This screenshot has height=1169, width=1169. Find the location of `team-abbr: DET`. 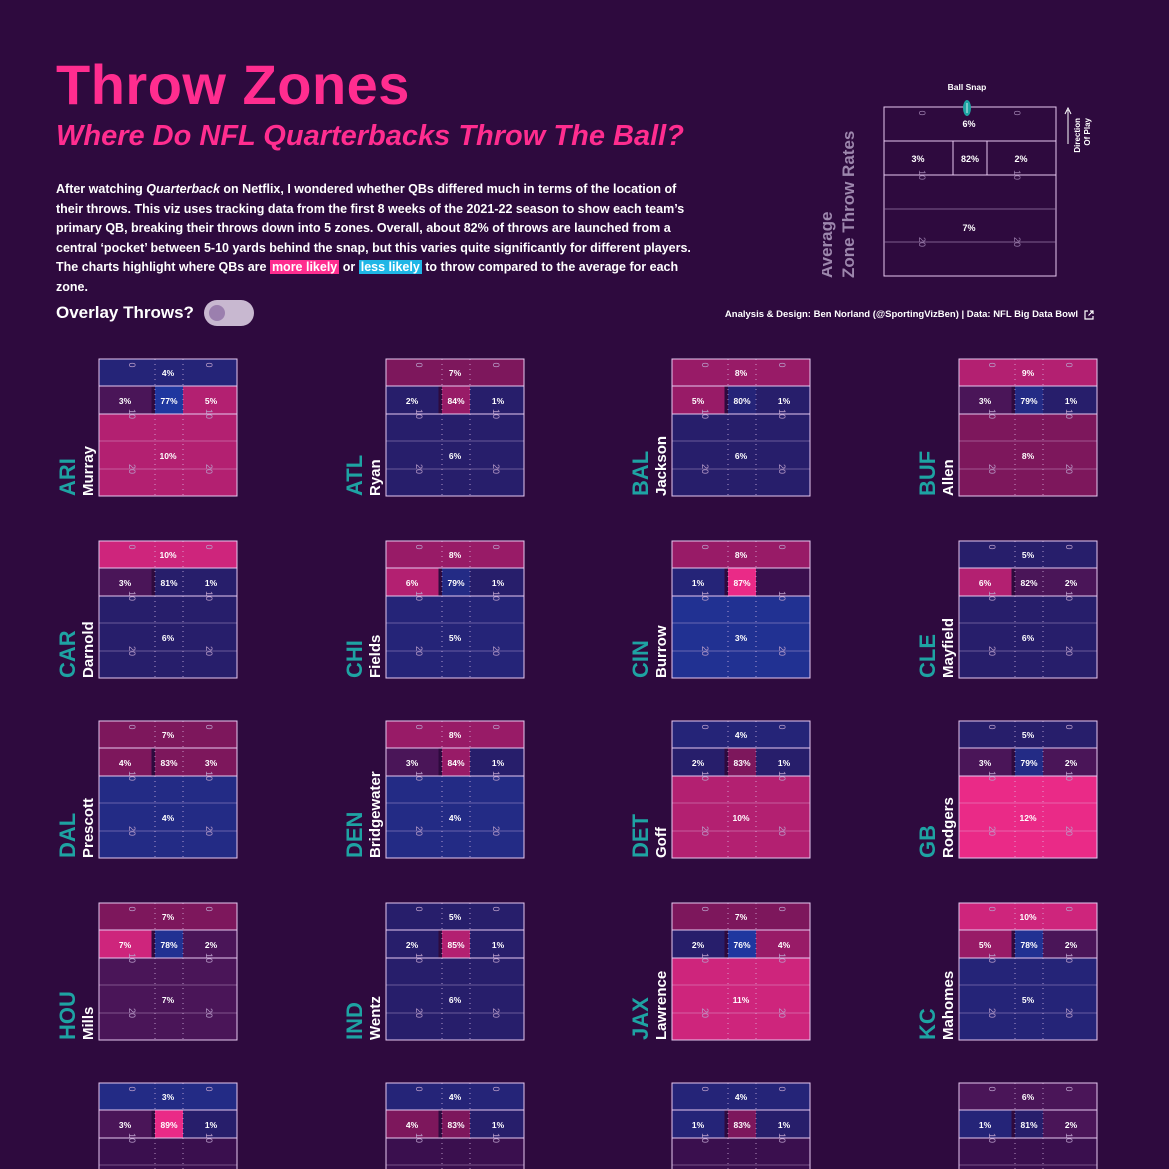

team-abbr: DET is located at coordinates (640, 835).